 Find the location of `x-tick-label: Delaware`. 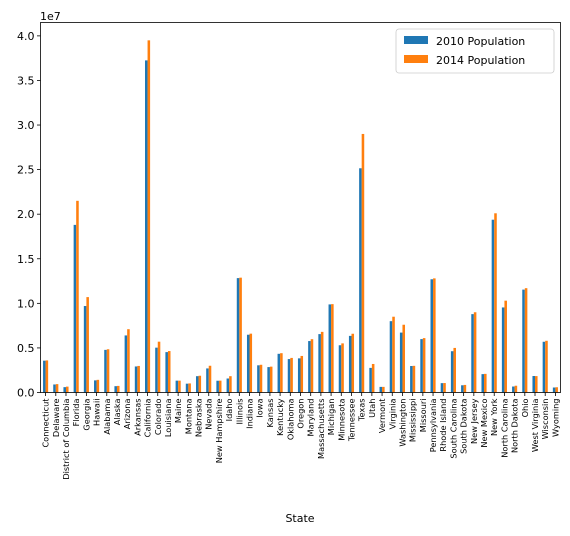

x-tick-label: Delaware is located at coordinates (56, 418).